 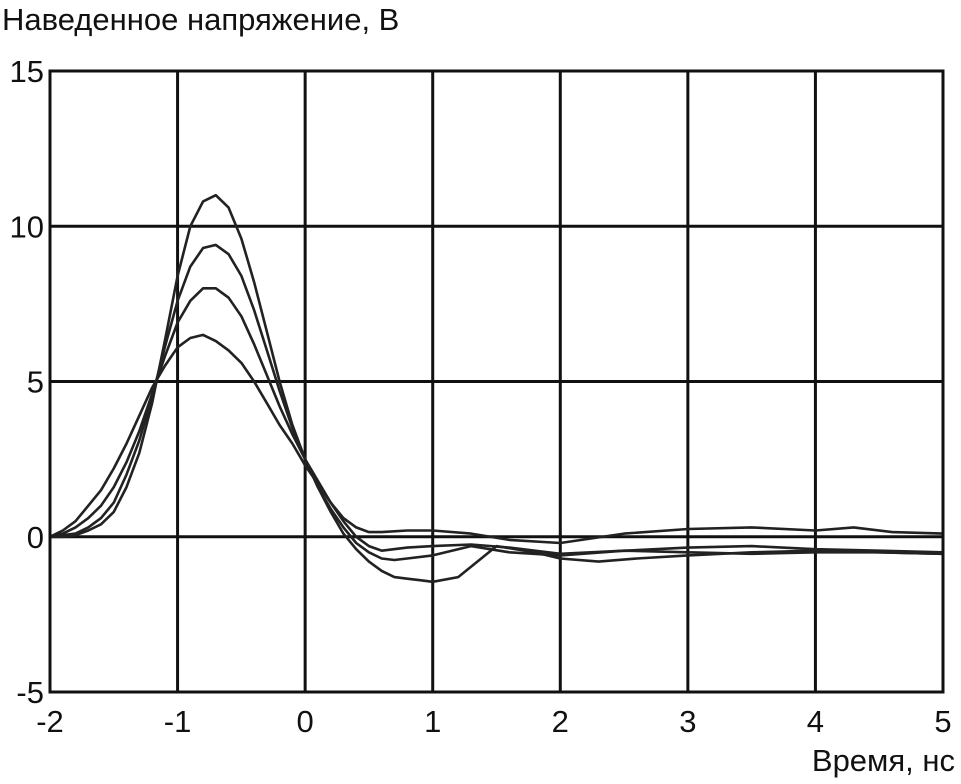 I want to click on y-axis-label: Наведенное напряжение, В, so click(x=200, y=19).